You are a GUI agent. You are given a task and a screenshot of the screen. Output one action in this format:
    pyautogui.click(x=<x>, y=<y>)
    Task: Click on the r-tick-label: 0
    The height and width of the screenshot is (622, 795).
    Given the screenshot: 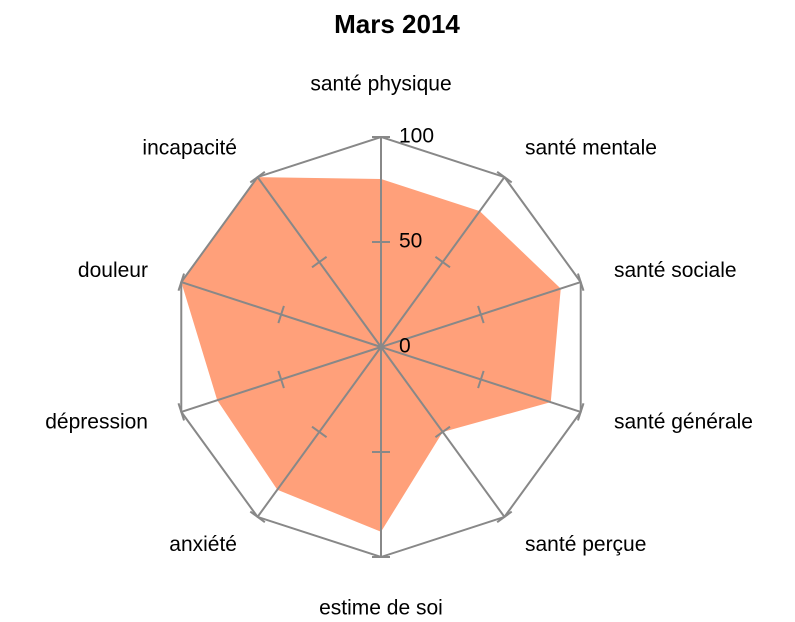 What is the action you would take?
    pyautogui.click(x=405, y=346)
    